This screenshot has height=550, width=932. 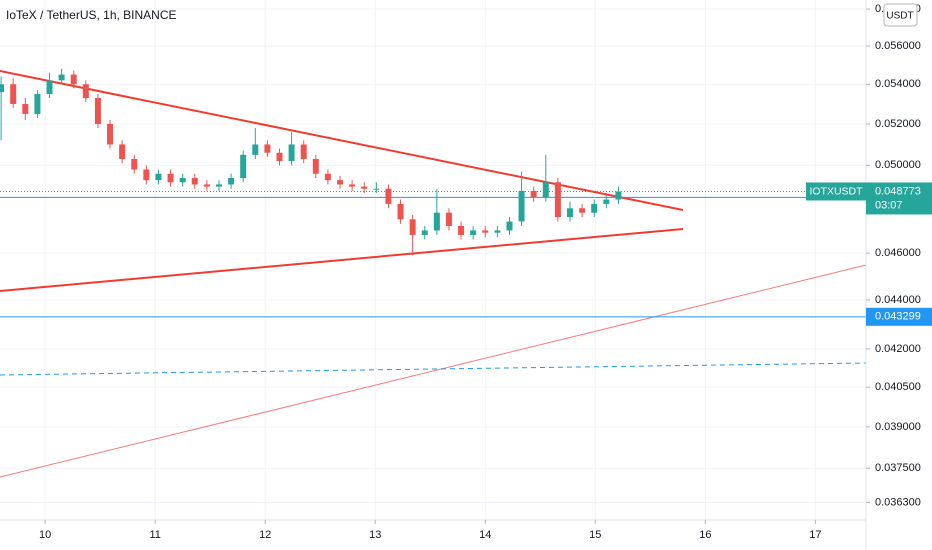 What do you see at coordinates (898, 165) in the screenshot?
I see `y-tick-label: 0.050000` at bounding box center [898, 165].